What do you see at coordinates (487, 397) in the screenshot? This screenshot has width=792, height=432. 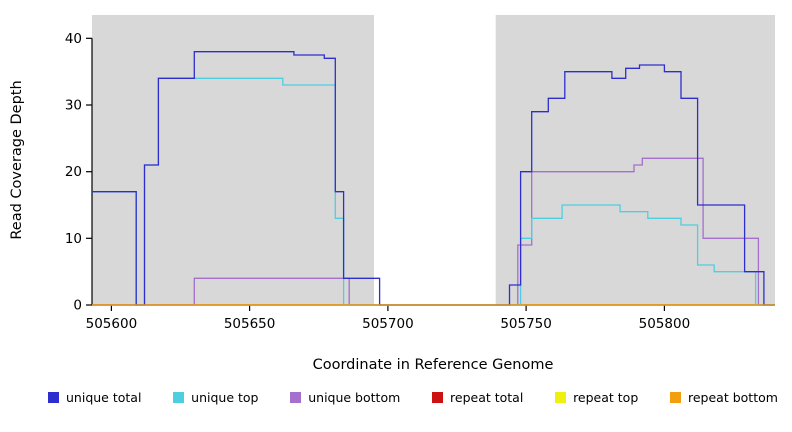 I see `legend-label-repeat-total: repeat total` at bounding box center [487, 397].